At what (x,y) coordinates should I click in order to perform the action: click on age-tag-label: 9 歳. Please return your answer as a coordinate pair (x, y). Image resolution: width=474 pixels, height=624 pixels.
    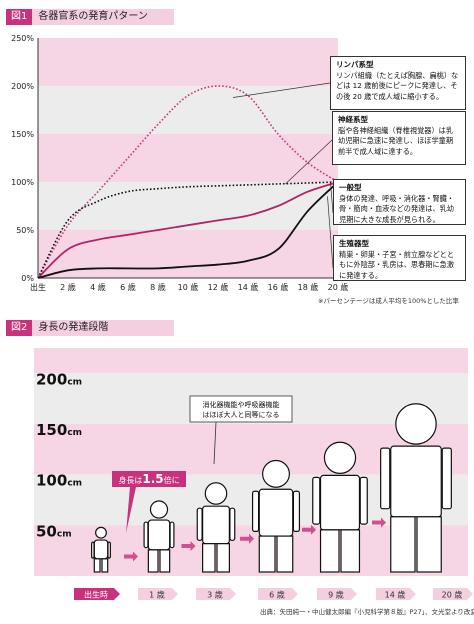
    Looking at the image, I should click on (336, 595).